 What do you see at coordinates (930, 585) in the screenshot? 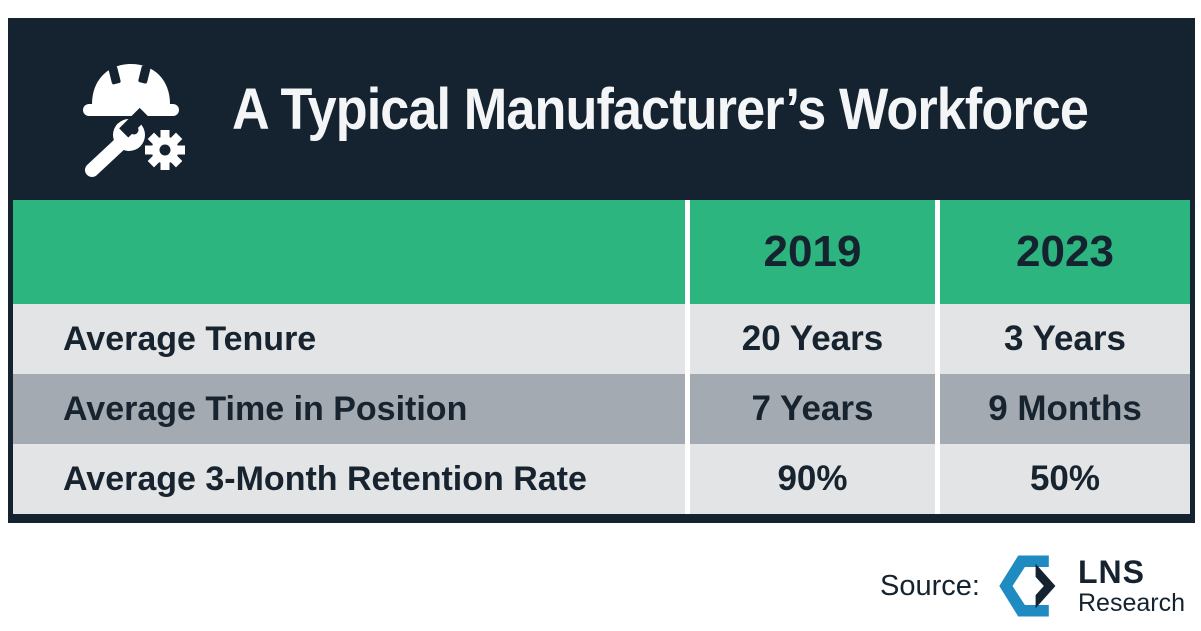
I see `source-label: Source:` at bounding box center [930, 585].